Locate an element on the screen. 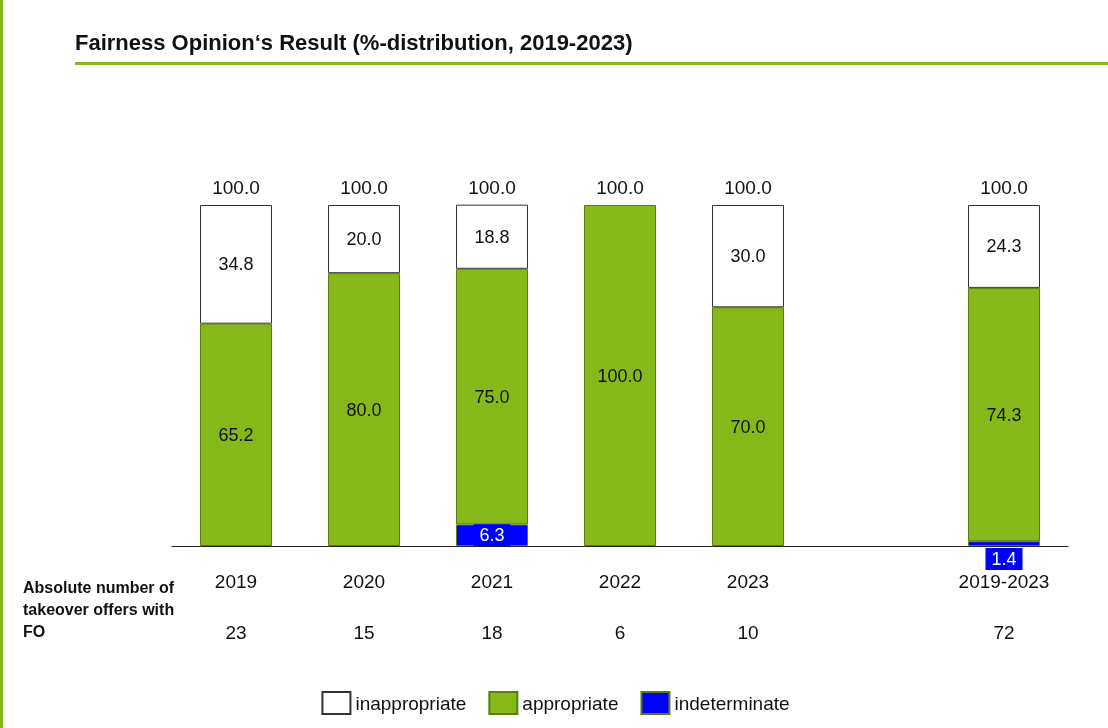 The height and width of the screenshot is (728, 1108). x-tick-label: 2023 is located at coordinates (748, 581).